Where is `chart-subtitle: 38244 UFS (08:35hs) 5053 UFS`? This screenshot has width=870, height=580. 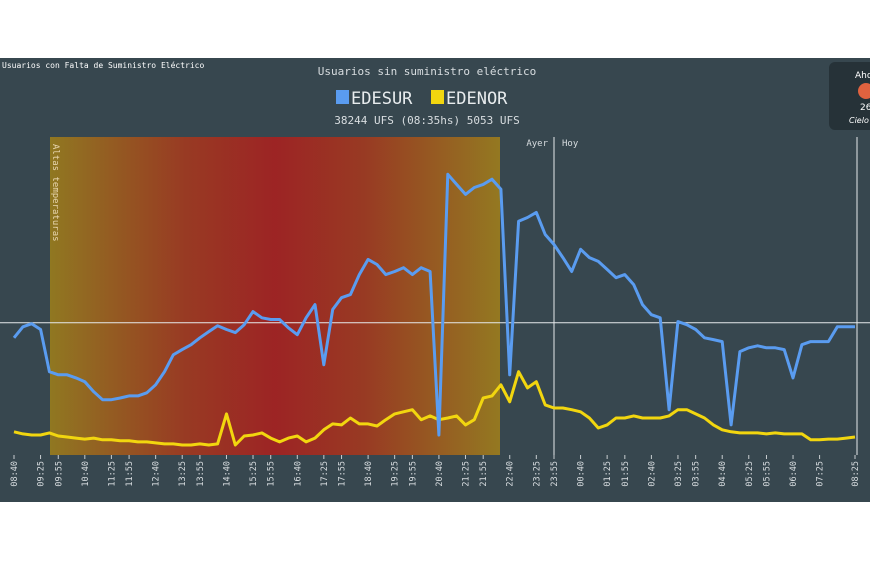
chart-subtitle: 38244 UFS (08:35hs) 5053 UFS is located at coordinates (426, 120).